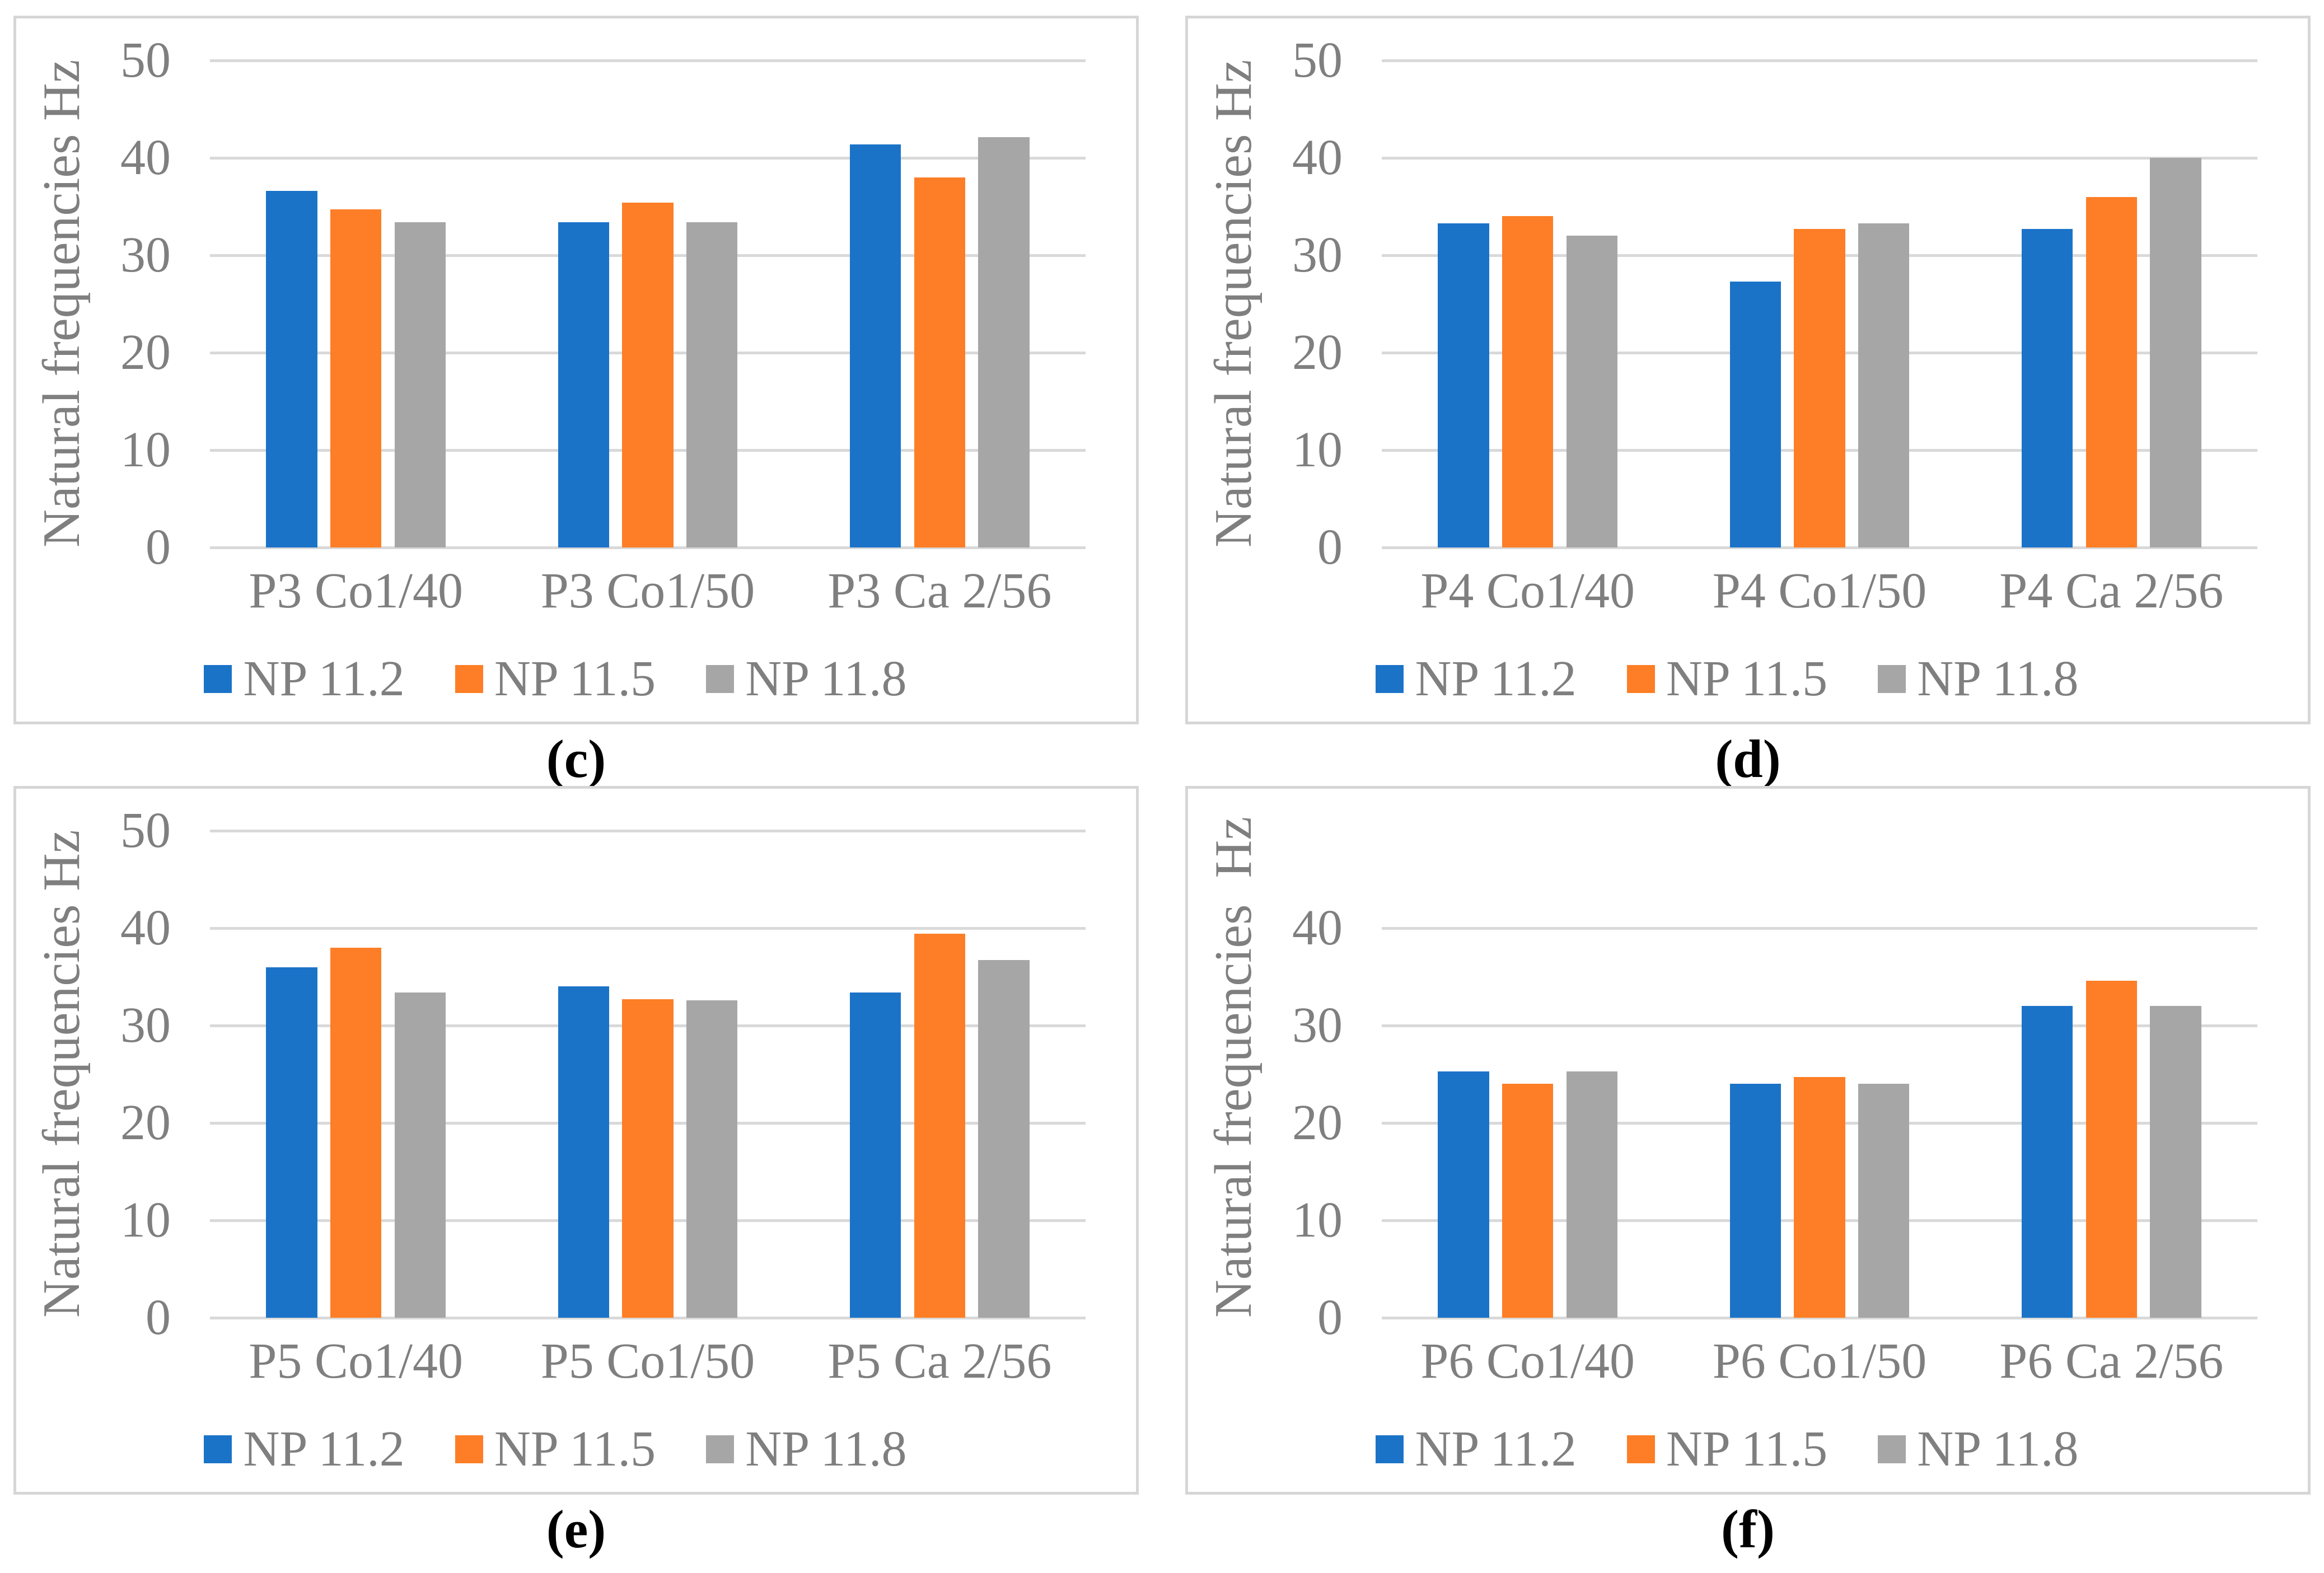  I want to click on y-tick-label: 0, so click(1330, 547).